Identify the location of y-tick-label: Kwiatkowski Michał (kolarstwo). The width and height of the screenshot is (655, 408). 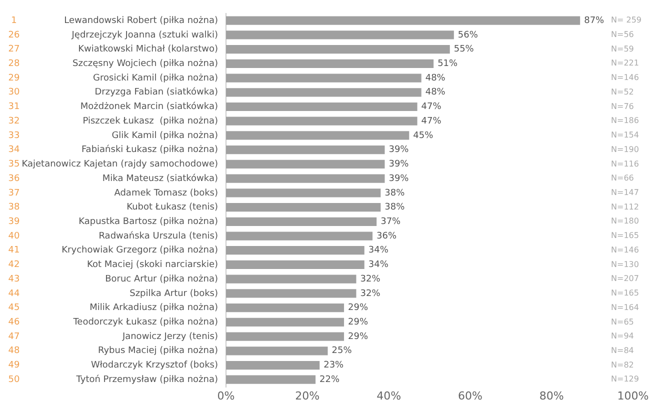
(148, 49).